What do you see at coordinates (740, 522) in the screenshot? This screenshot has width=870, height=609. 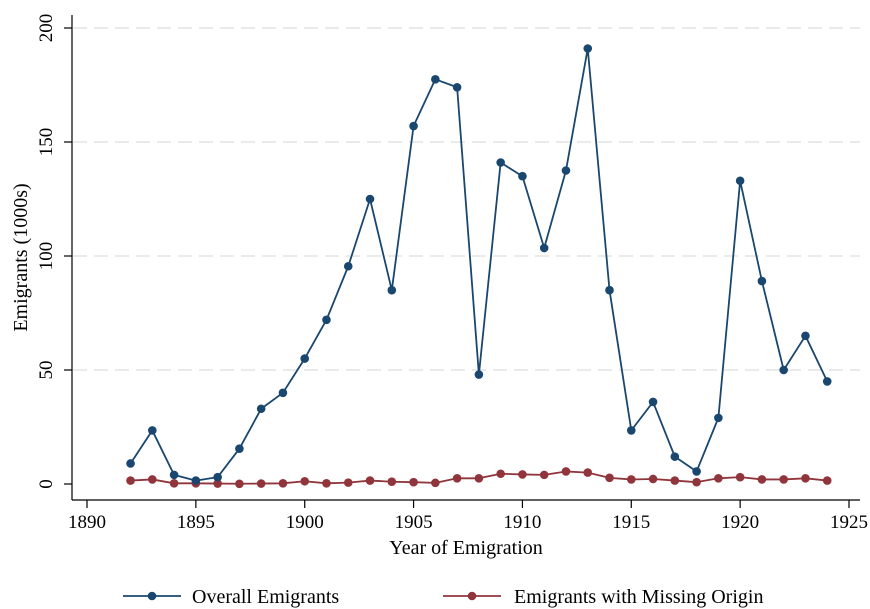 I see `x-tick-label: 1920` at bounding box center [740, 522].